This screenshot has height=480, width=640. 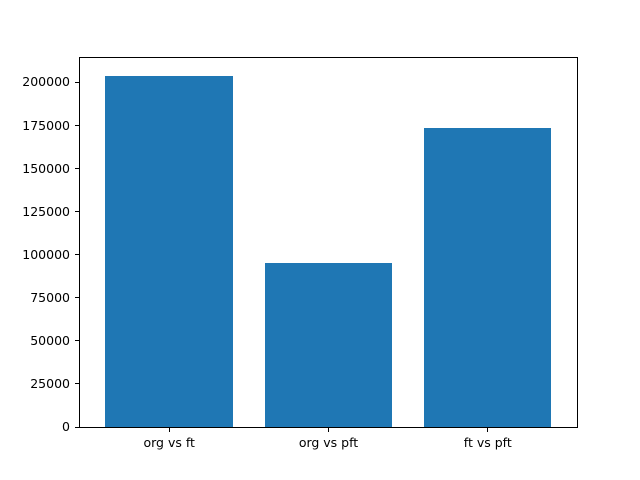 I want to click on bar-org-vs-pft, so click(x=328, y=345).